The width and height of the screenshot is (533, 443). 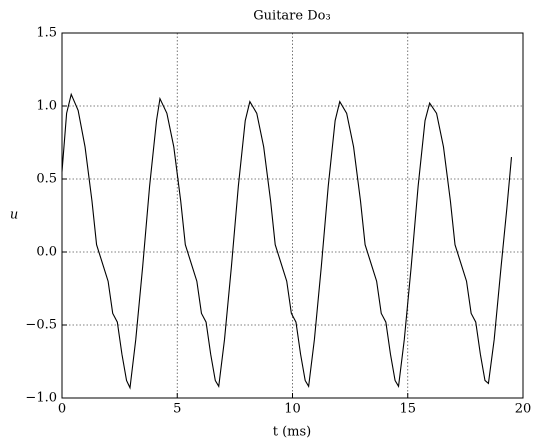 I want to click on x-tick-label: 5, so click(x=177, y=409).